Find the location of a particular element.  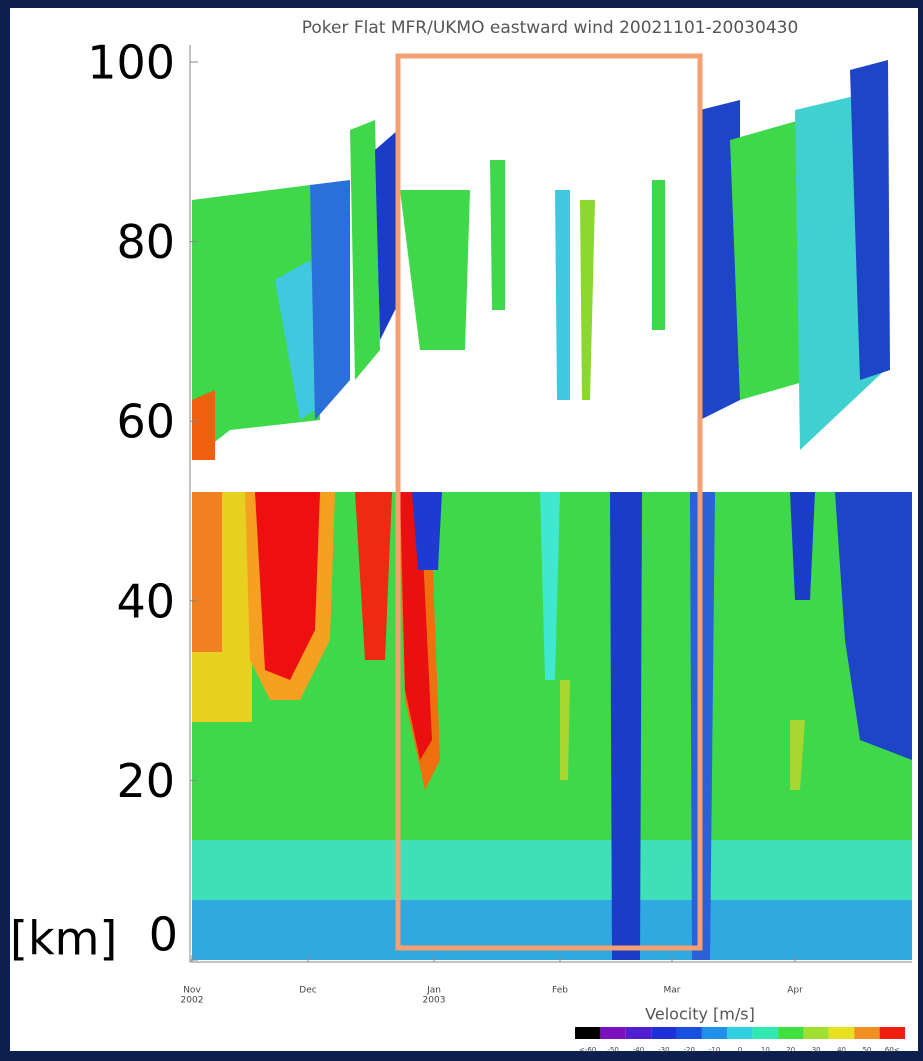

colorbar-title: Velocity [m/s] is located at coordinates (700, 1014).